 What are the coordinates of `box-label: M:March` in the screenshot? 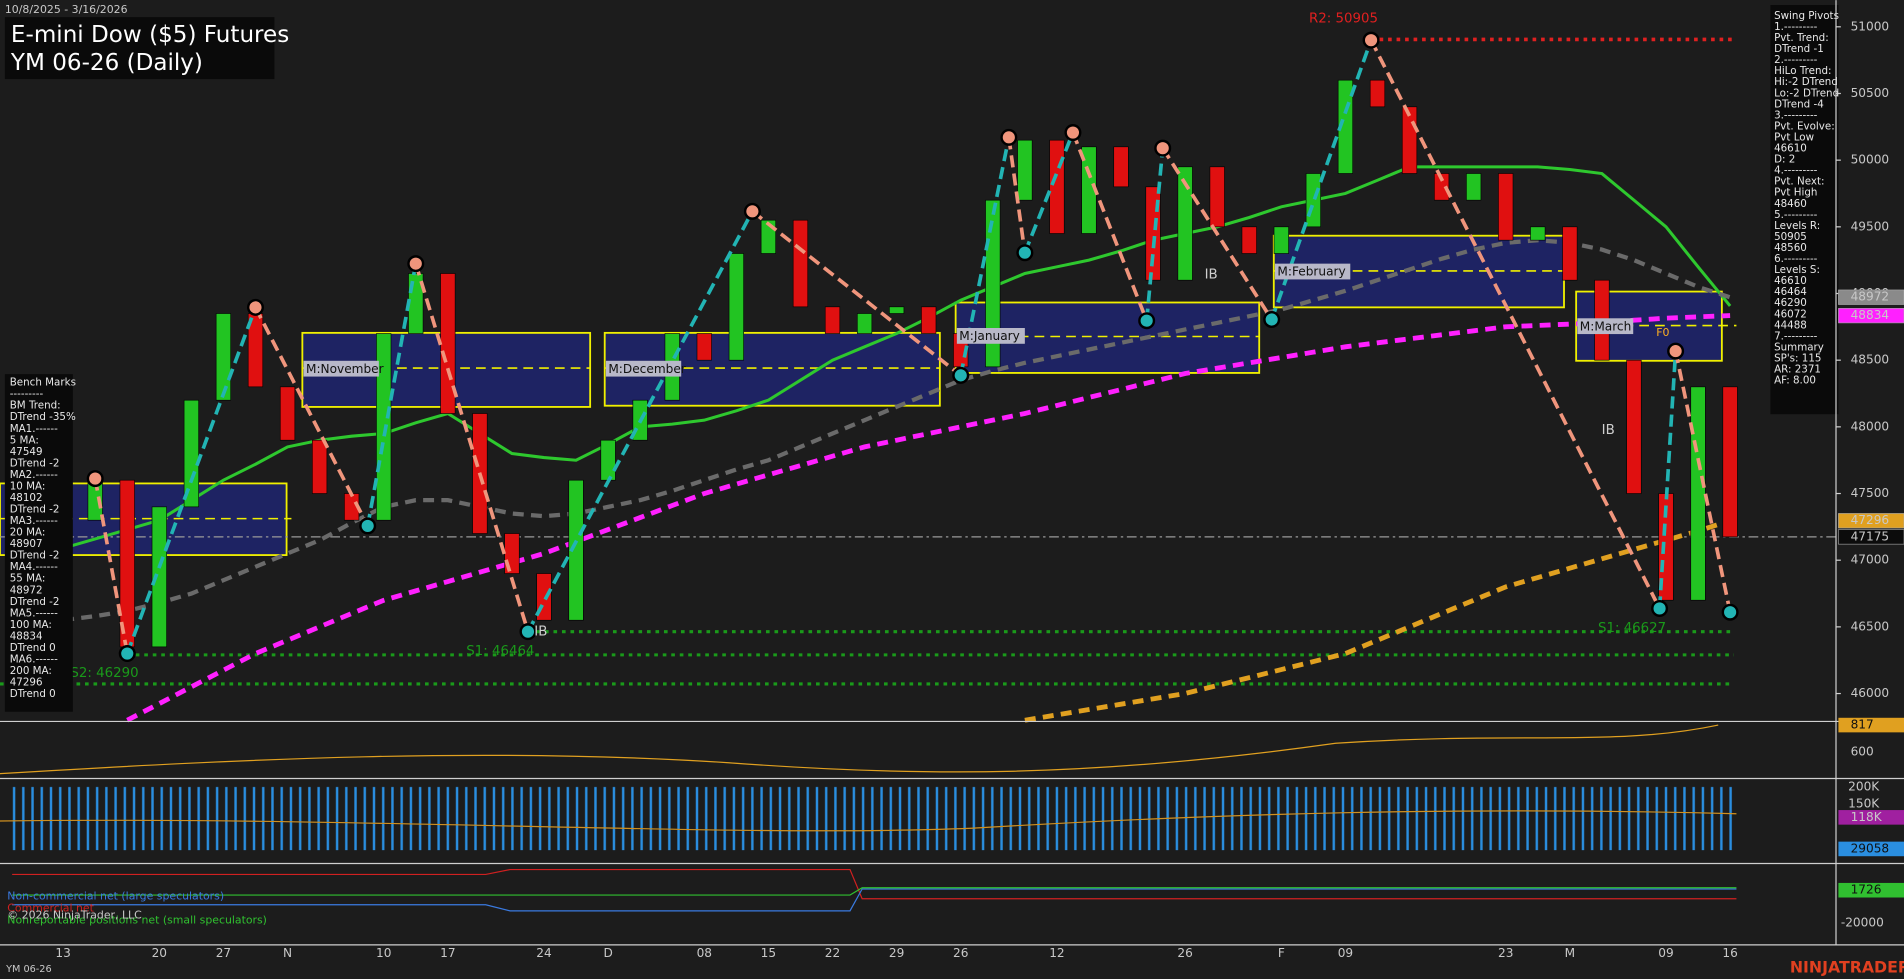 It's located at (1606, 326).